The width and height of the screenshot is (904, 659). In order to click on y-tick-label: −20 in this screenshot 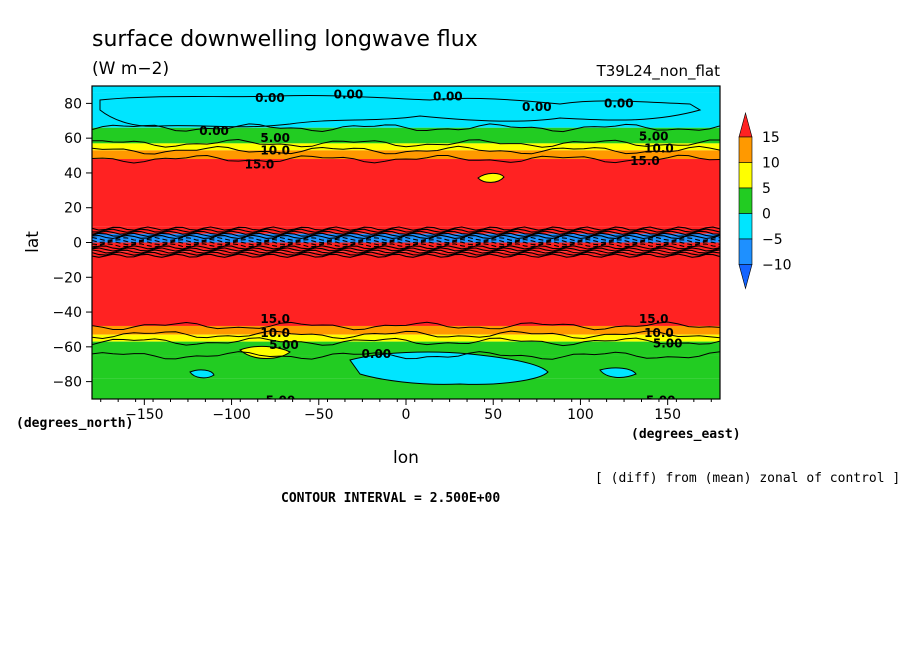, I will do `click(67, 278)`.